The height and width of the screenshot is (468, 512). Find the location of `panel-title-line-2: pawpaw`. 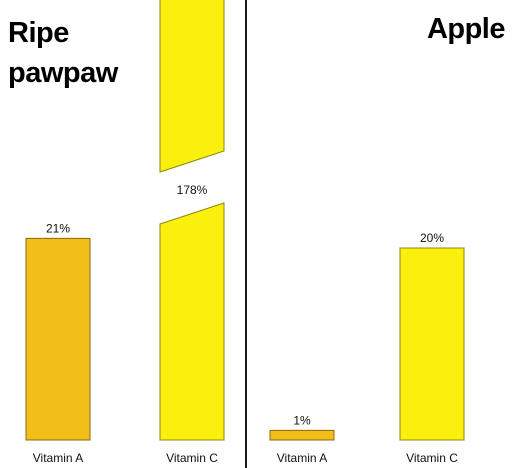

panel-title-line-2: pawpaw is located at coordinates (63, 73).